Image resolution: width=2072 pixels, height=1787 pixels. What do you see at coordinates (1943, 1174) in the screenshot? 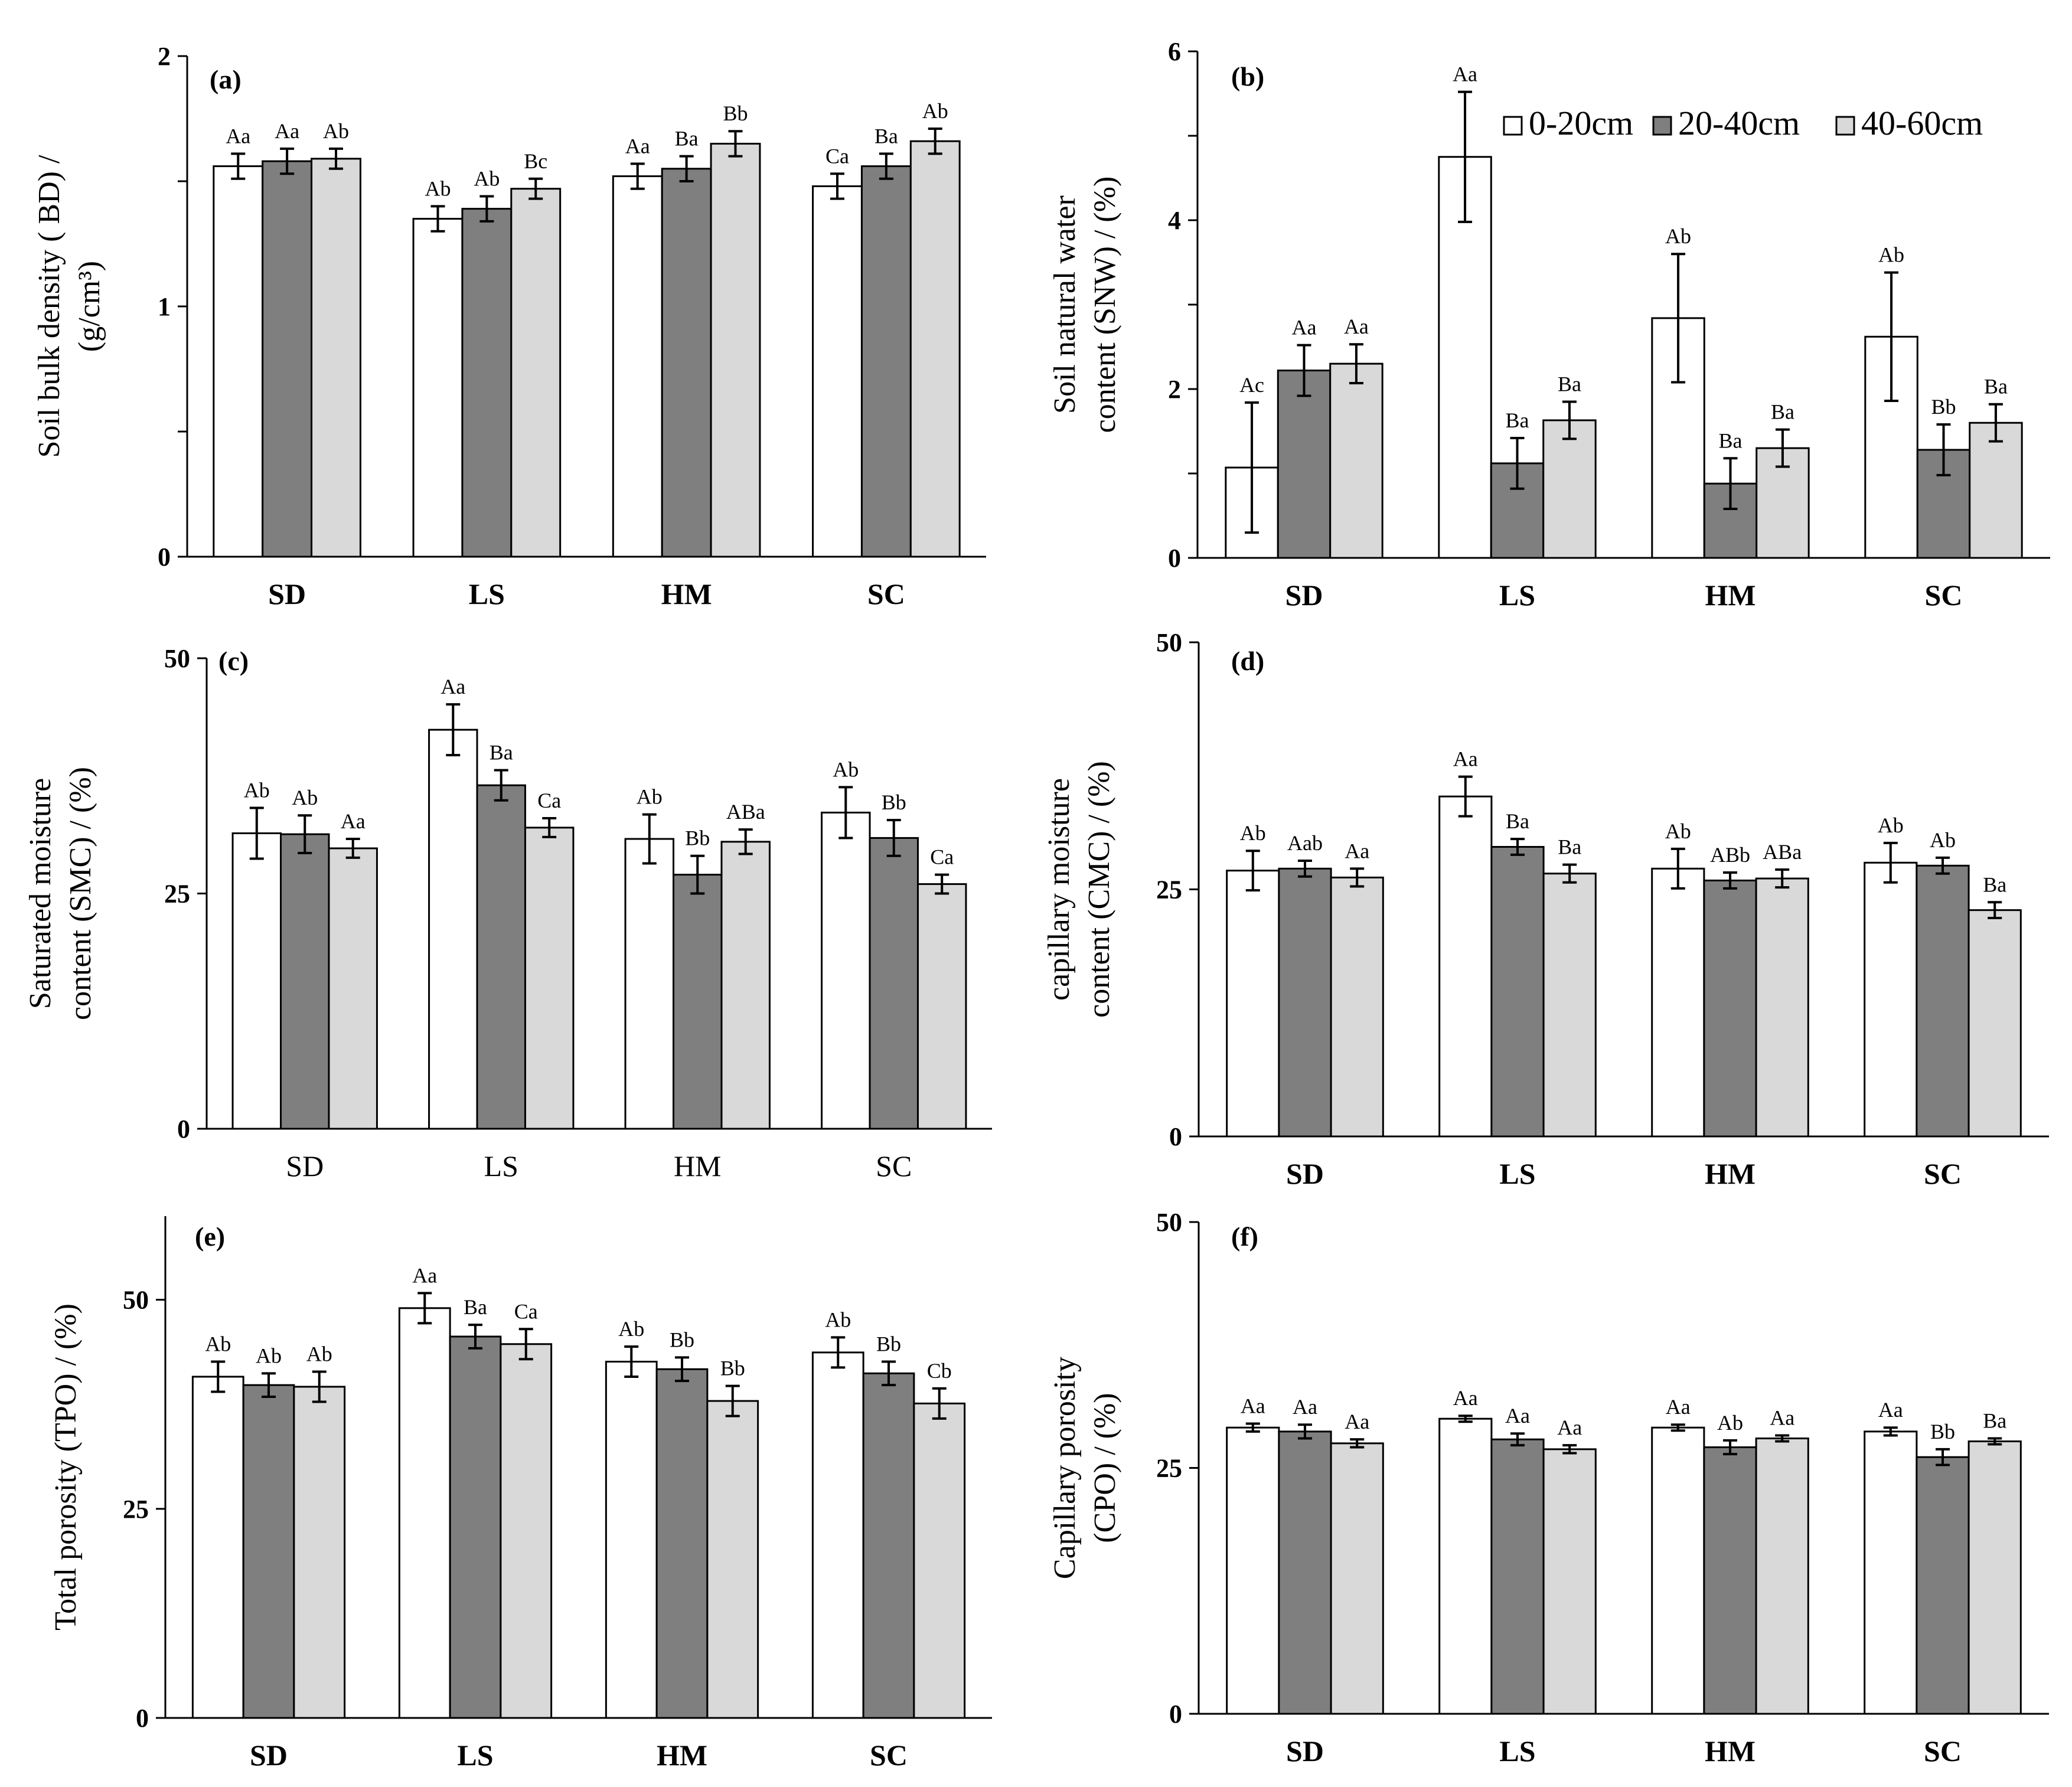
I see `panel-d-category-label: SC` at bounding box center [1943, 1174].